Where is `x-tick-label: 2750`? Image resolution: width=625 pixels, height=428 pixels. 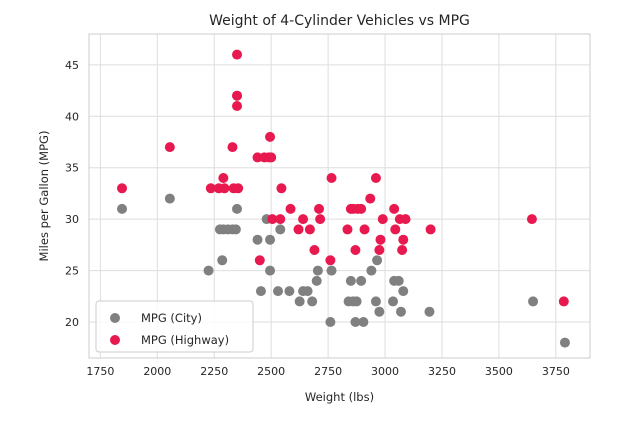
x-tick-label: 2750 is located at coordinates (328, 371).